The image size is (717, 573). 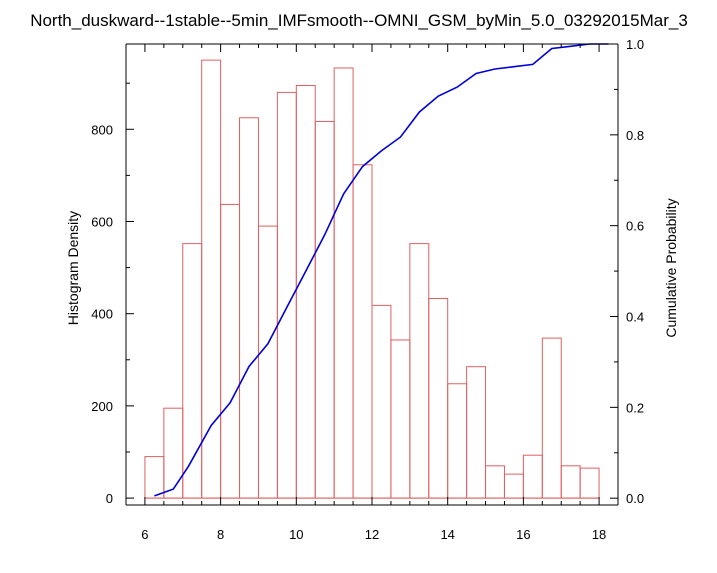 What do you see at coordinates (102, 406) in the screenshot?
I see `y-tick-label: 200` at bounding box center [102, 406].